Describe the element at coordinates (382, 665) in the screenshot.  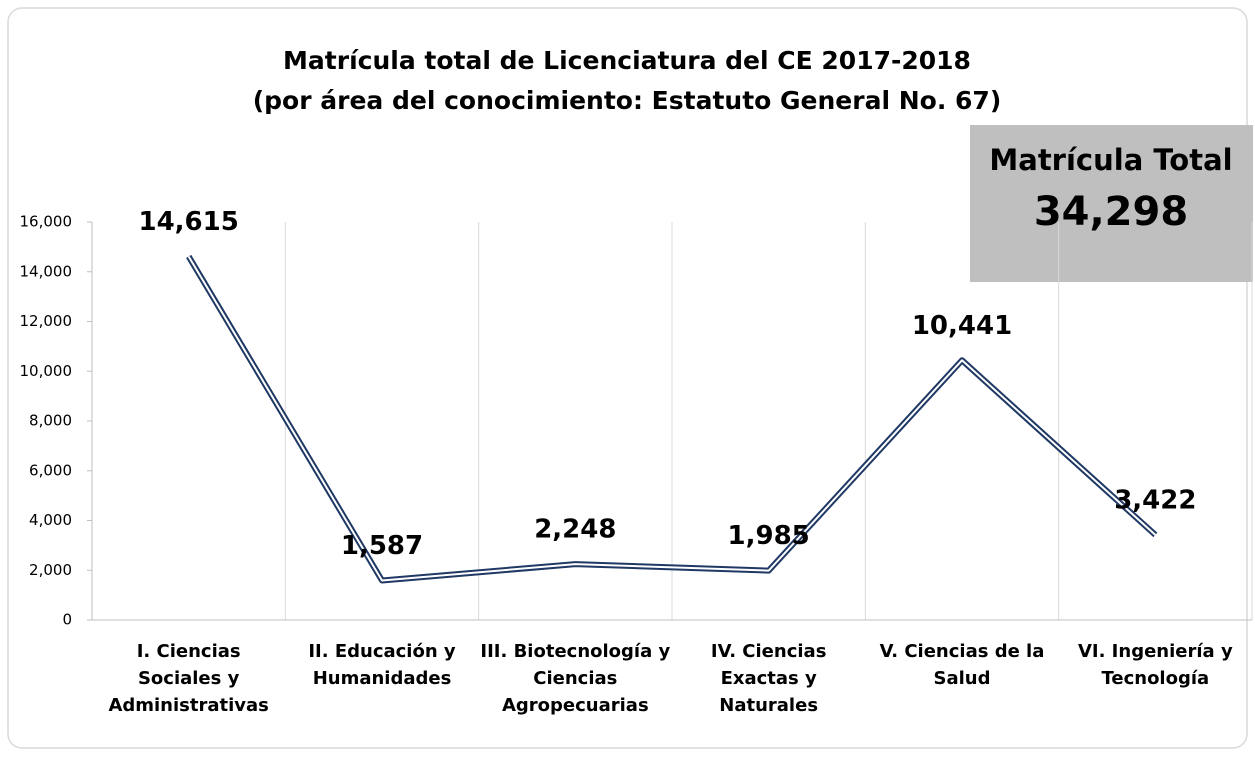
I see `x-tick-label: II. Educación y Humanidades` at that location.